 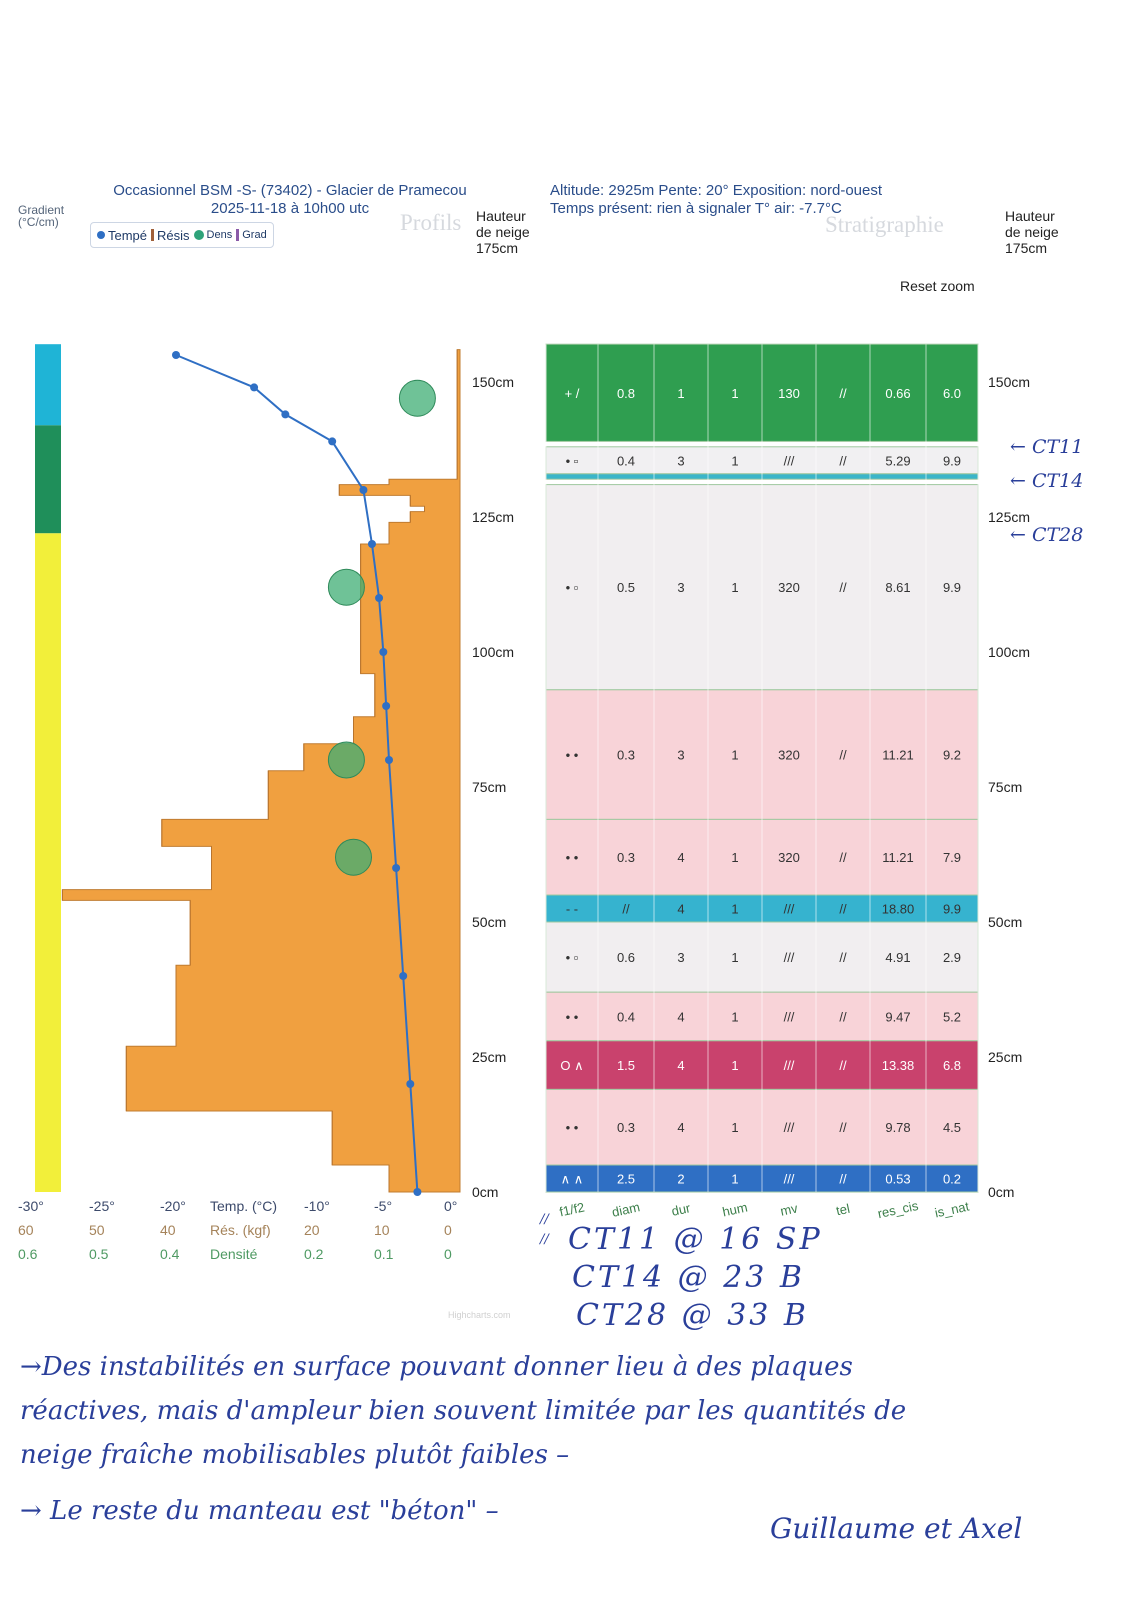 What do you see at coordinates (734, 957) in the screenshot?
I see `layer-7-hum: 1` at bounding box center [734, 957].